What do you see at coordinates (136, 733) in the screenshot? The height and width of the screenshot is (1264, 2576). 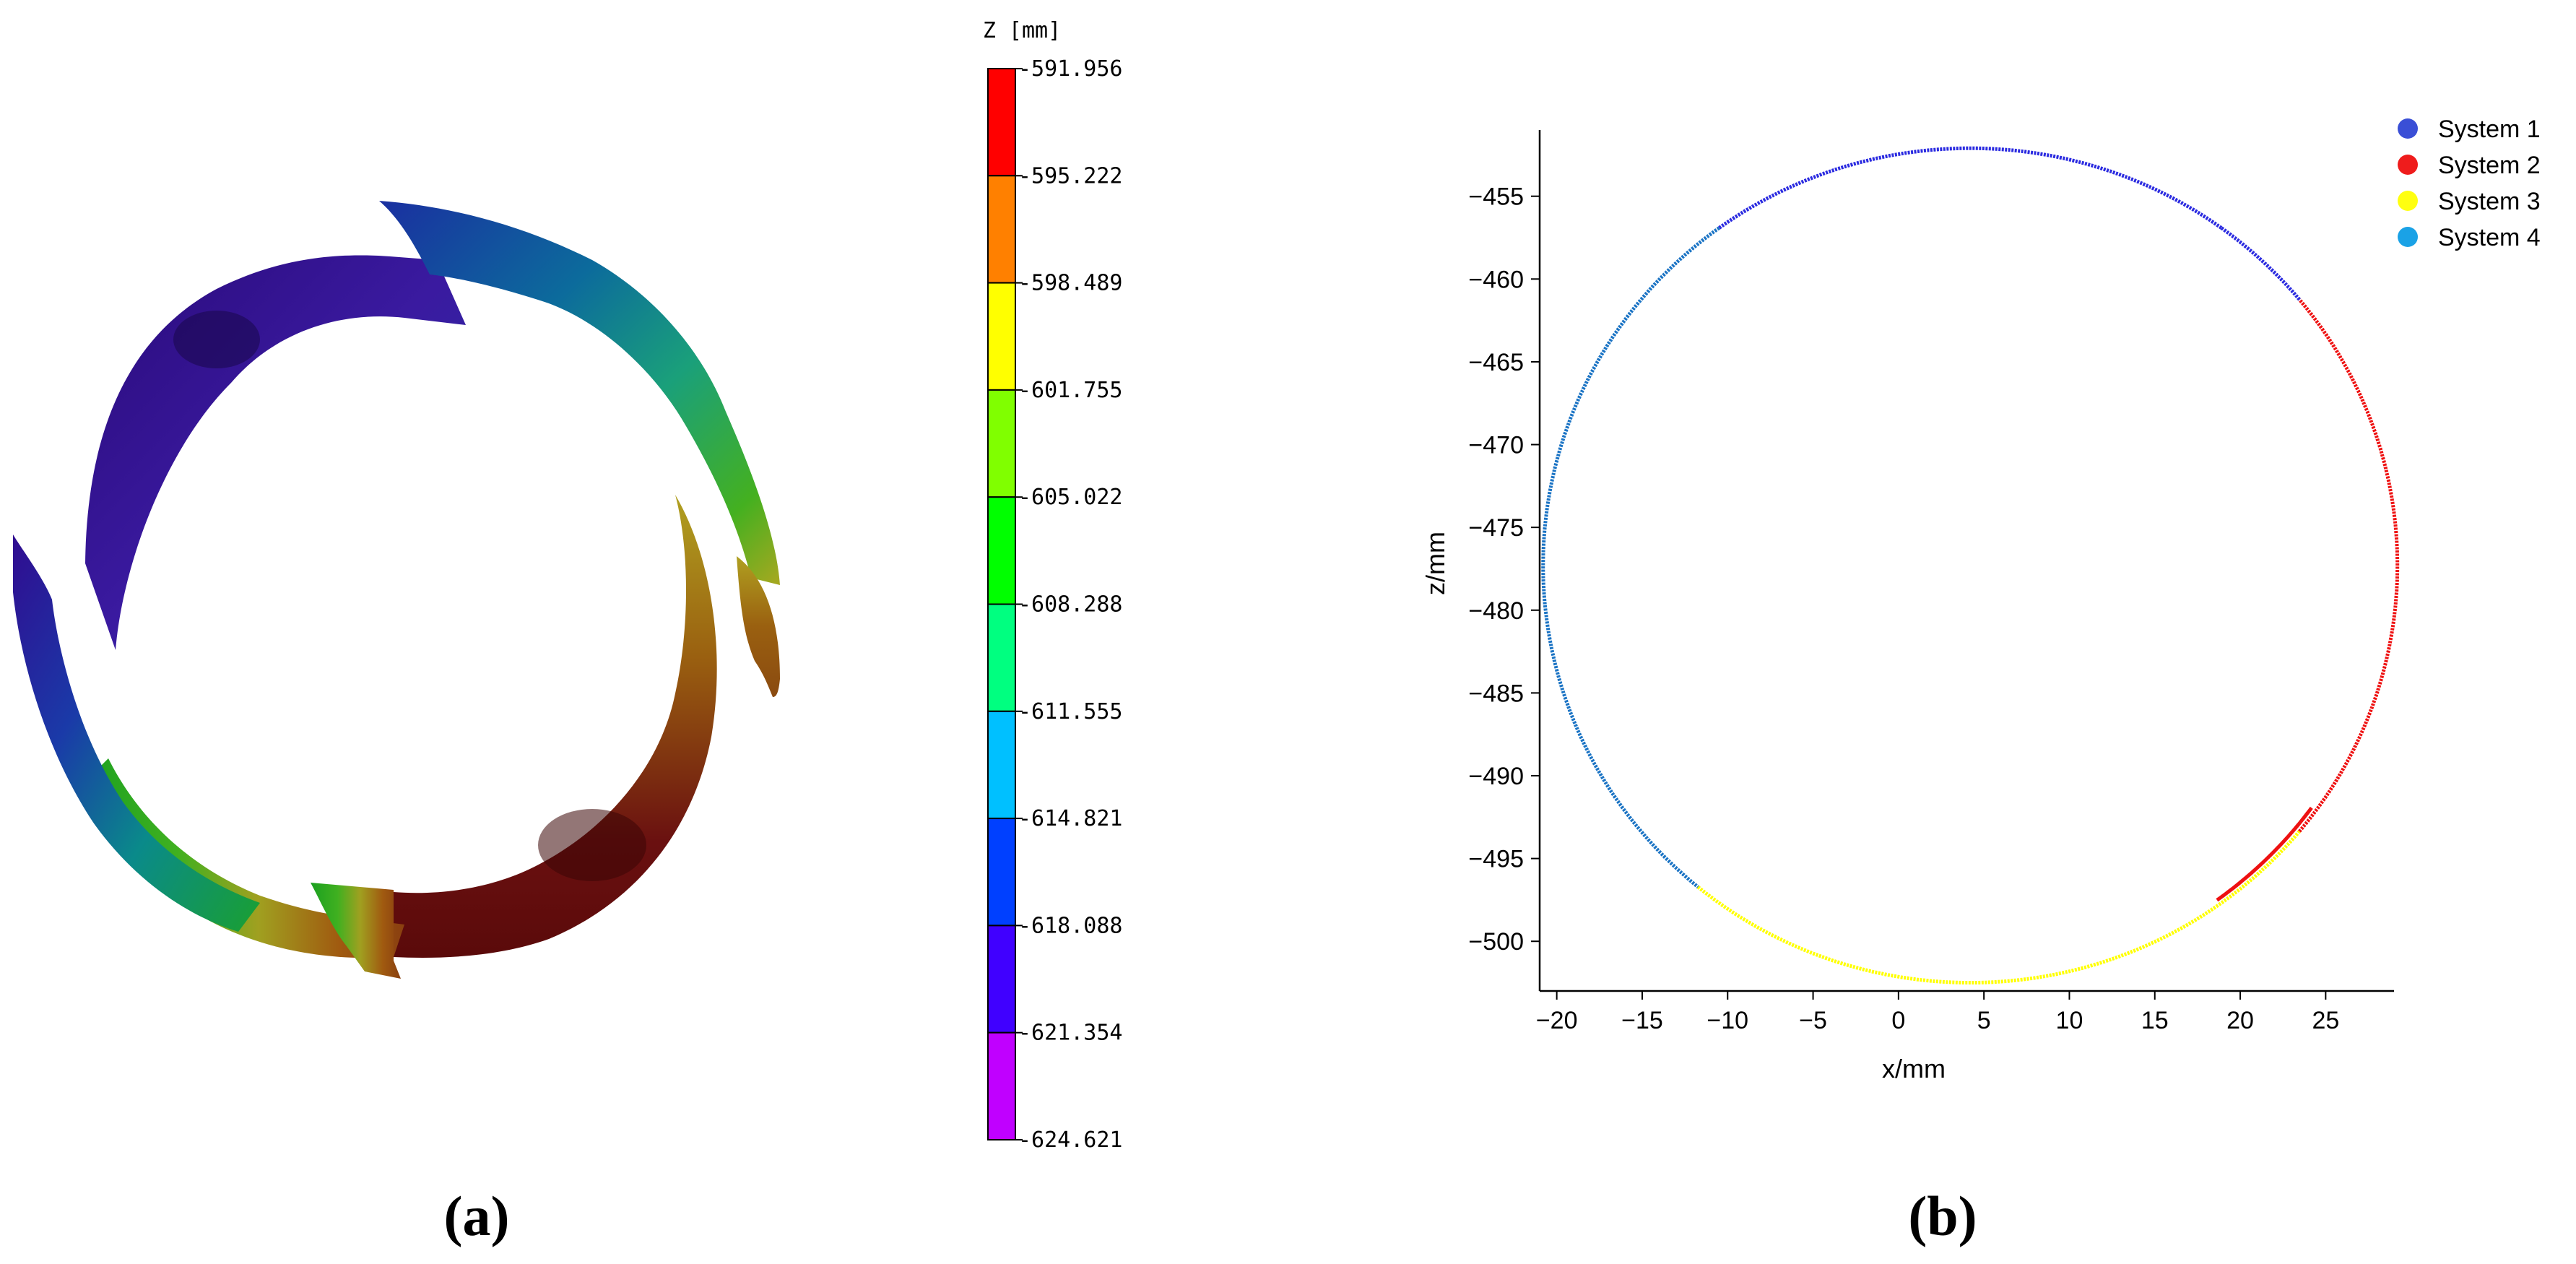 I see `ring-segment-left` at bounding box center [136, 733].